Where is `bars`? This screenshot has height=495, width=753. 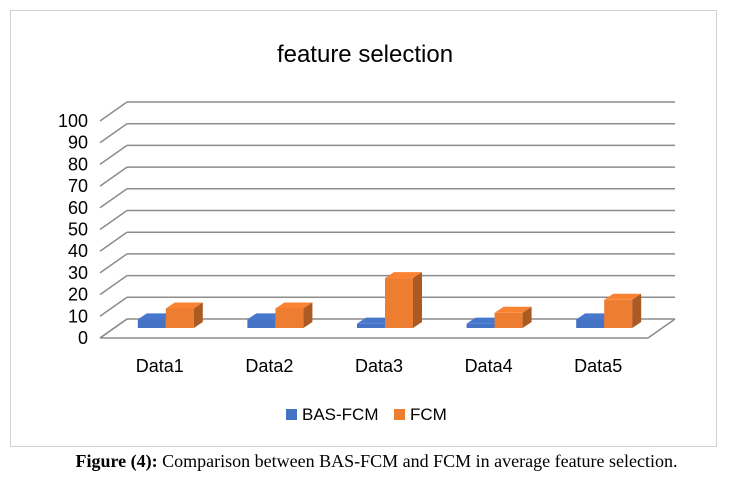 bars is located at coordinates (389, 300).